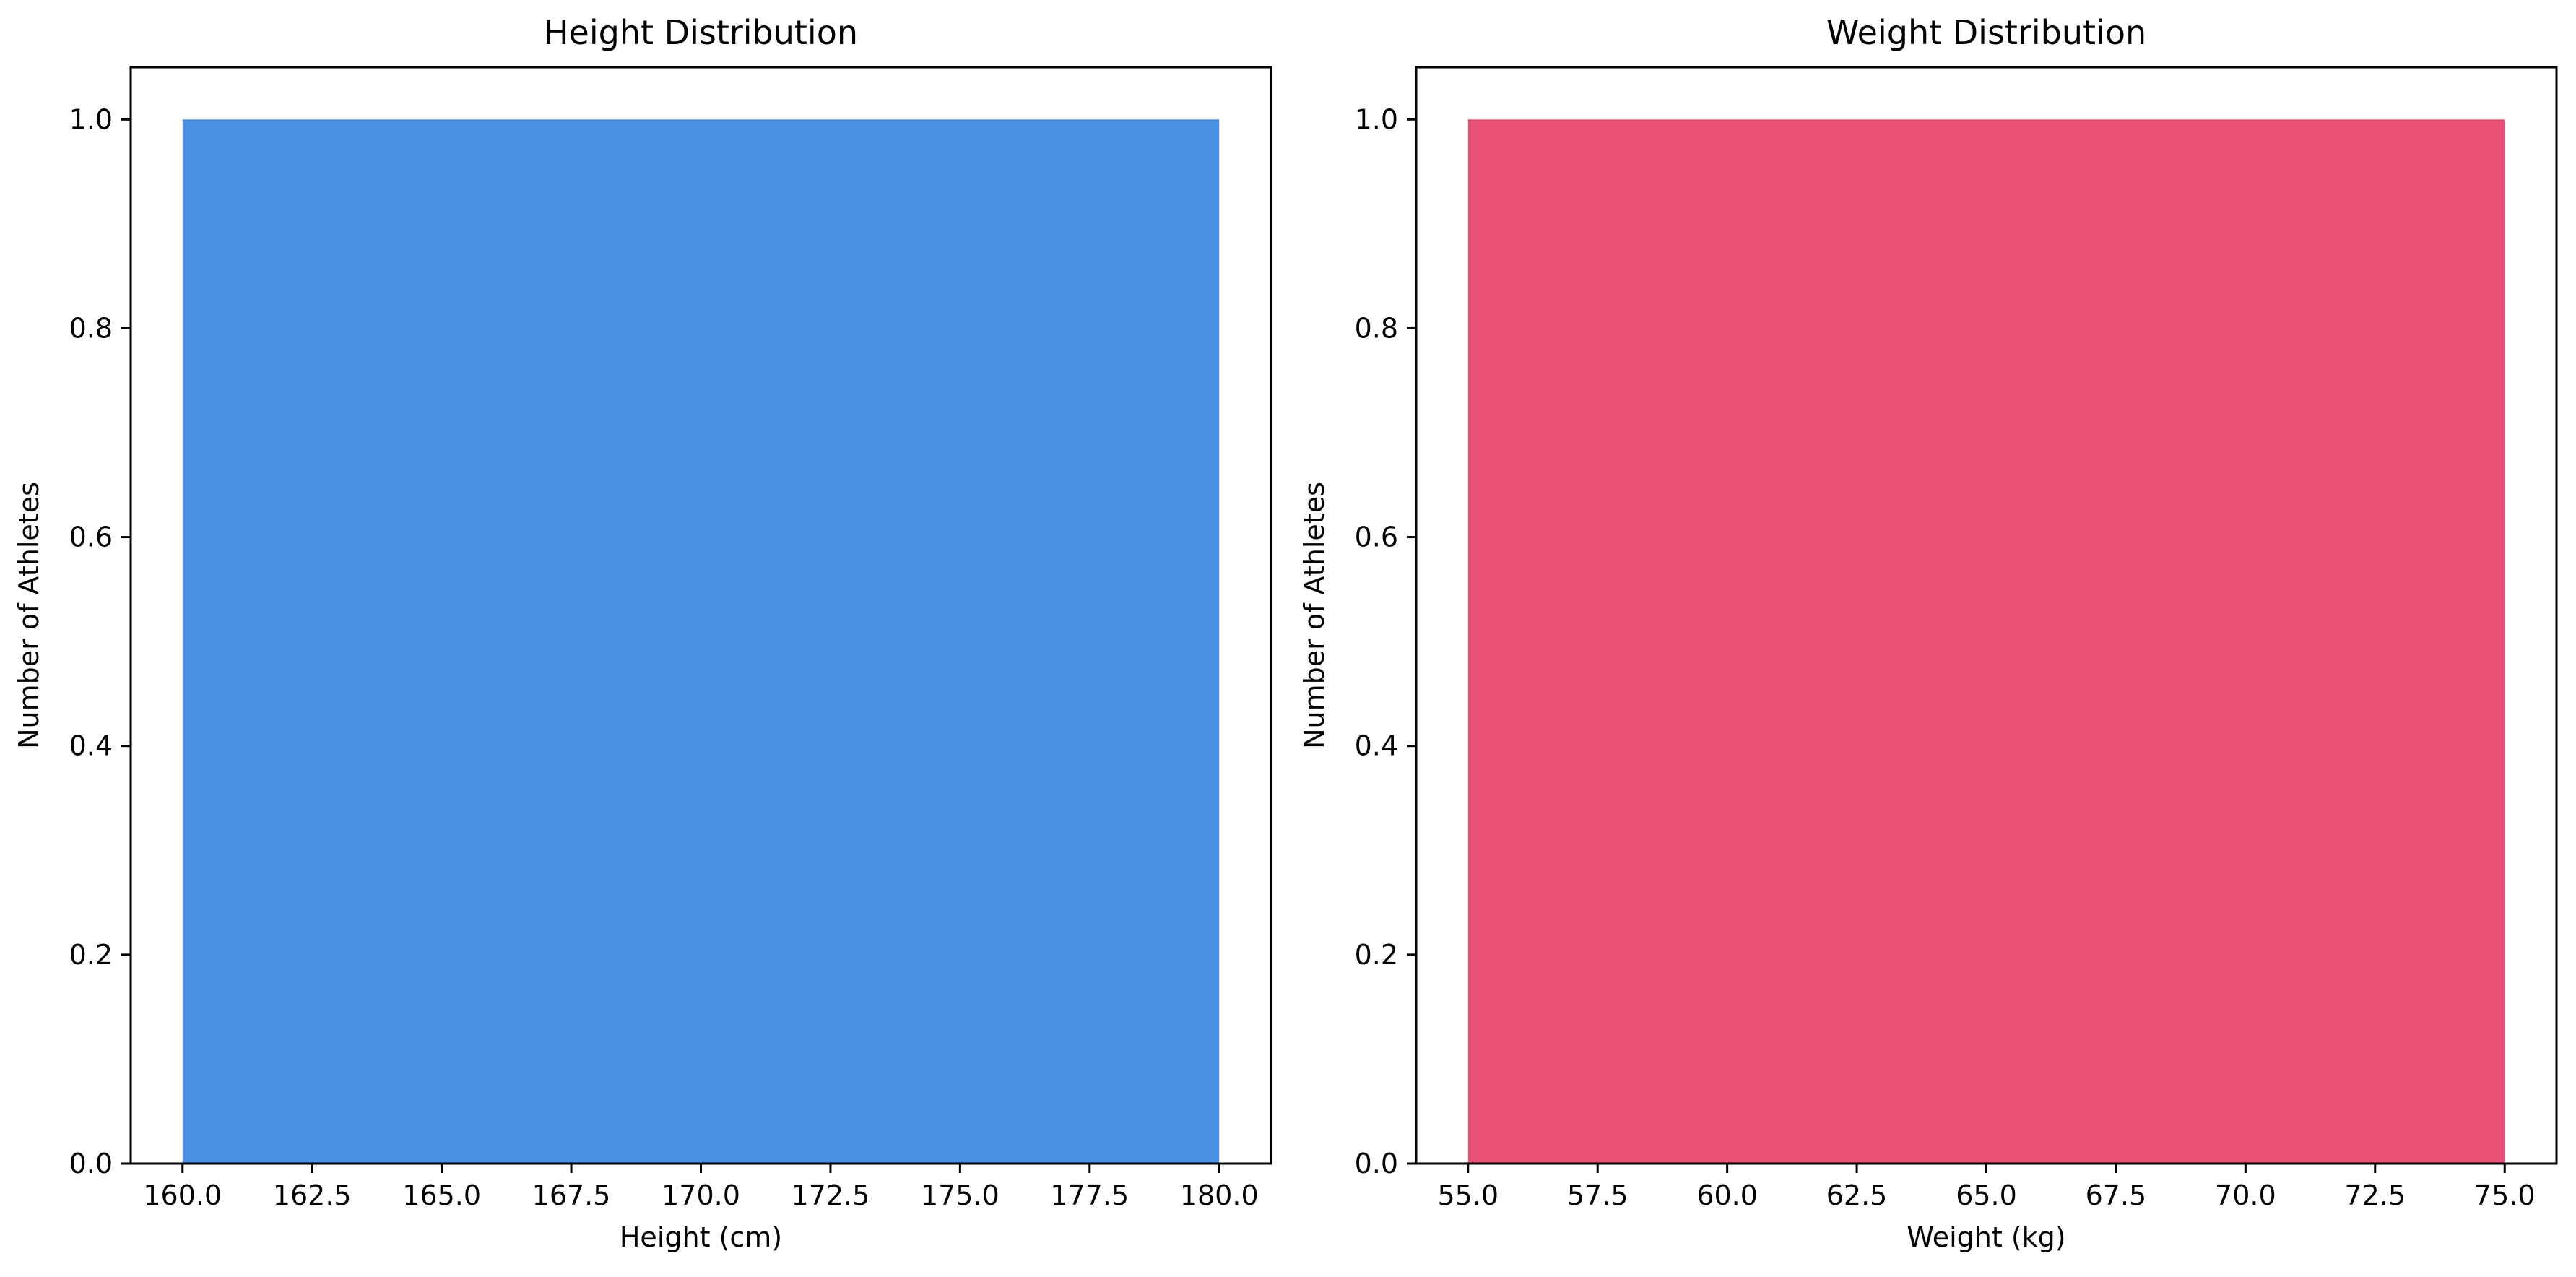  I want to click on height-y-axis-label: Number of Athletes, so click(29, 615).